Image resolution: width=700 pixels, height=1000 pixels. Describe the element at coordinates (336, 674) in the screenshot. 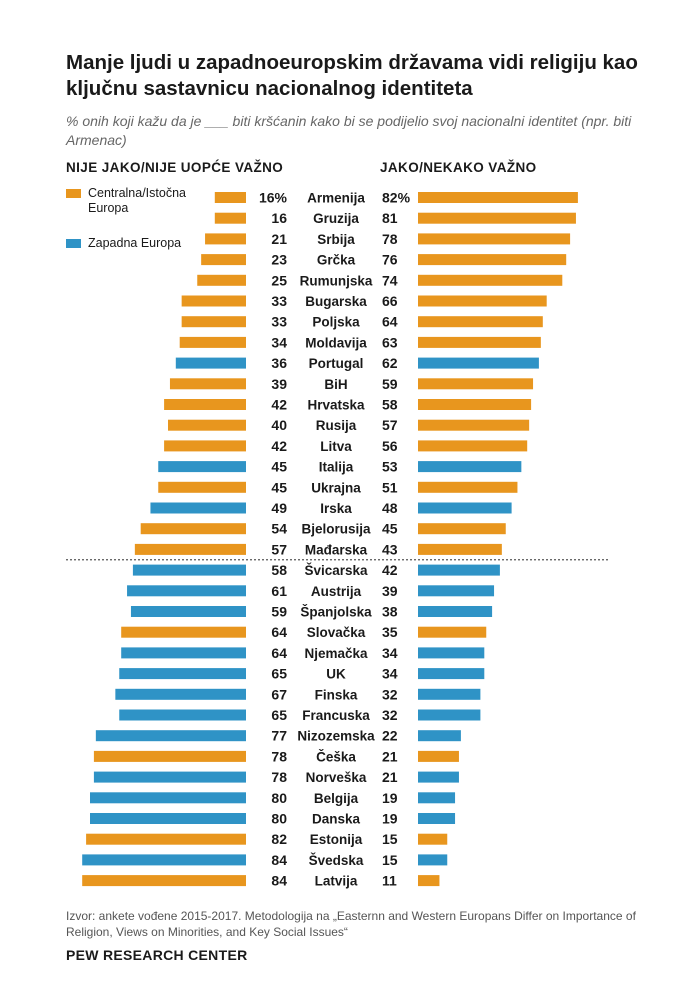

I see `country-label: UK` at that location.